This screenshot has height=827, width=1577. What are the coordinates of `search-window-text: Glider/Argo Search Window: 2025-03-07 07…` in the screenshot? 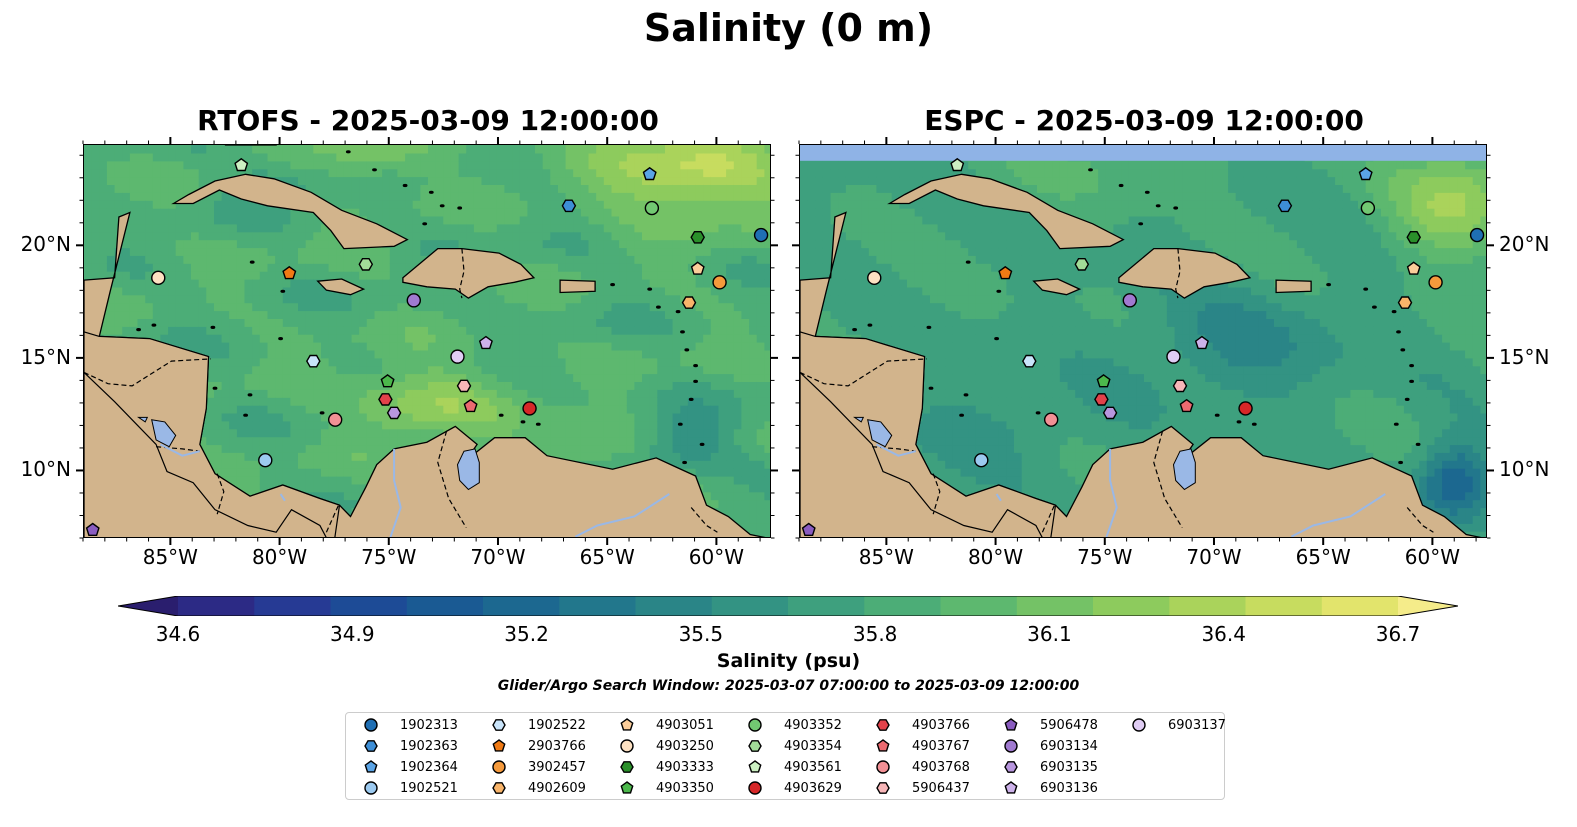 It's located at (788, 686).